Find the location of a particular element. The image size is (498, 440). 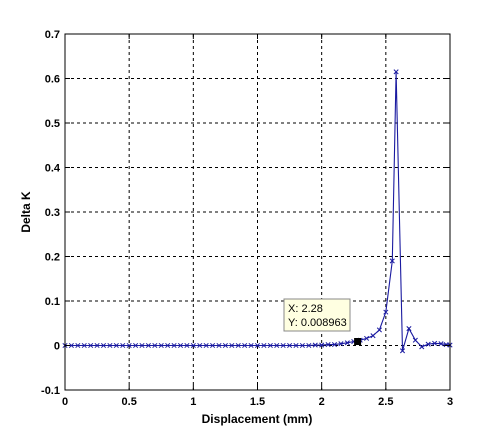

data-tip: X: 2.28 Y: 0.008963 is located at coordinates (322, 321).